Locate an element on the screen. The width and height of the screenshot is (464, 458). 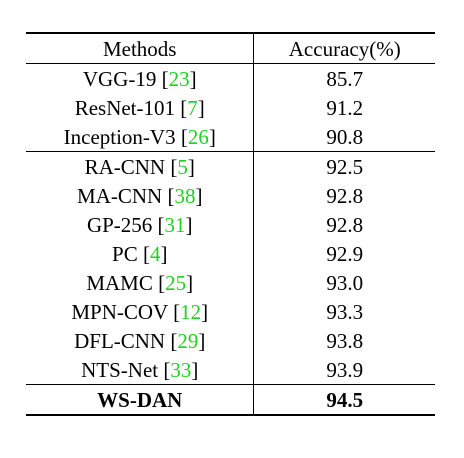
method-cell: PC [4] is located at coordinates (140, 253).